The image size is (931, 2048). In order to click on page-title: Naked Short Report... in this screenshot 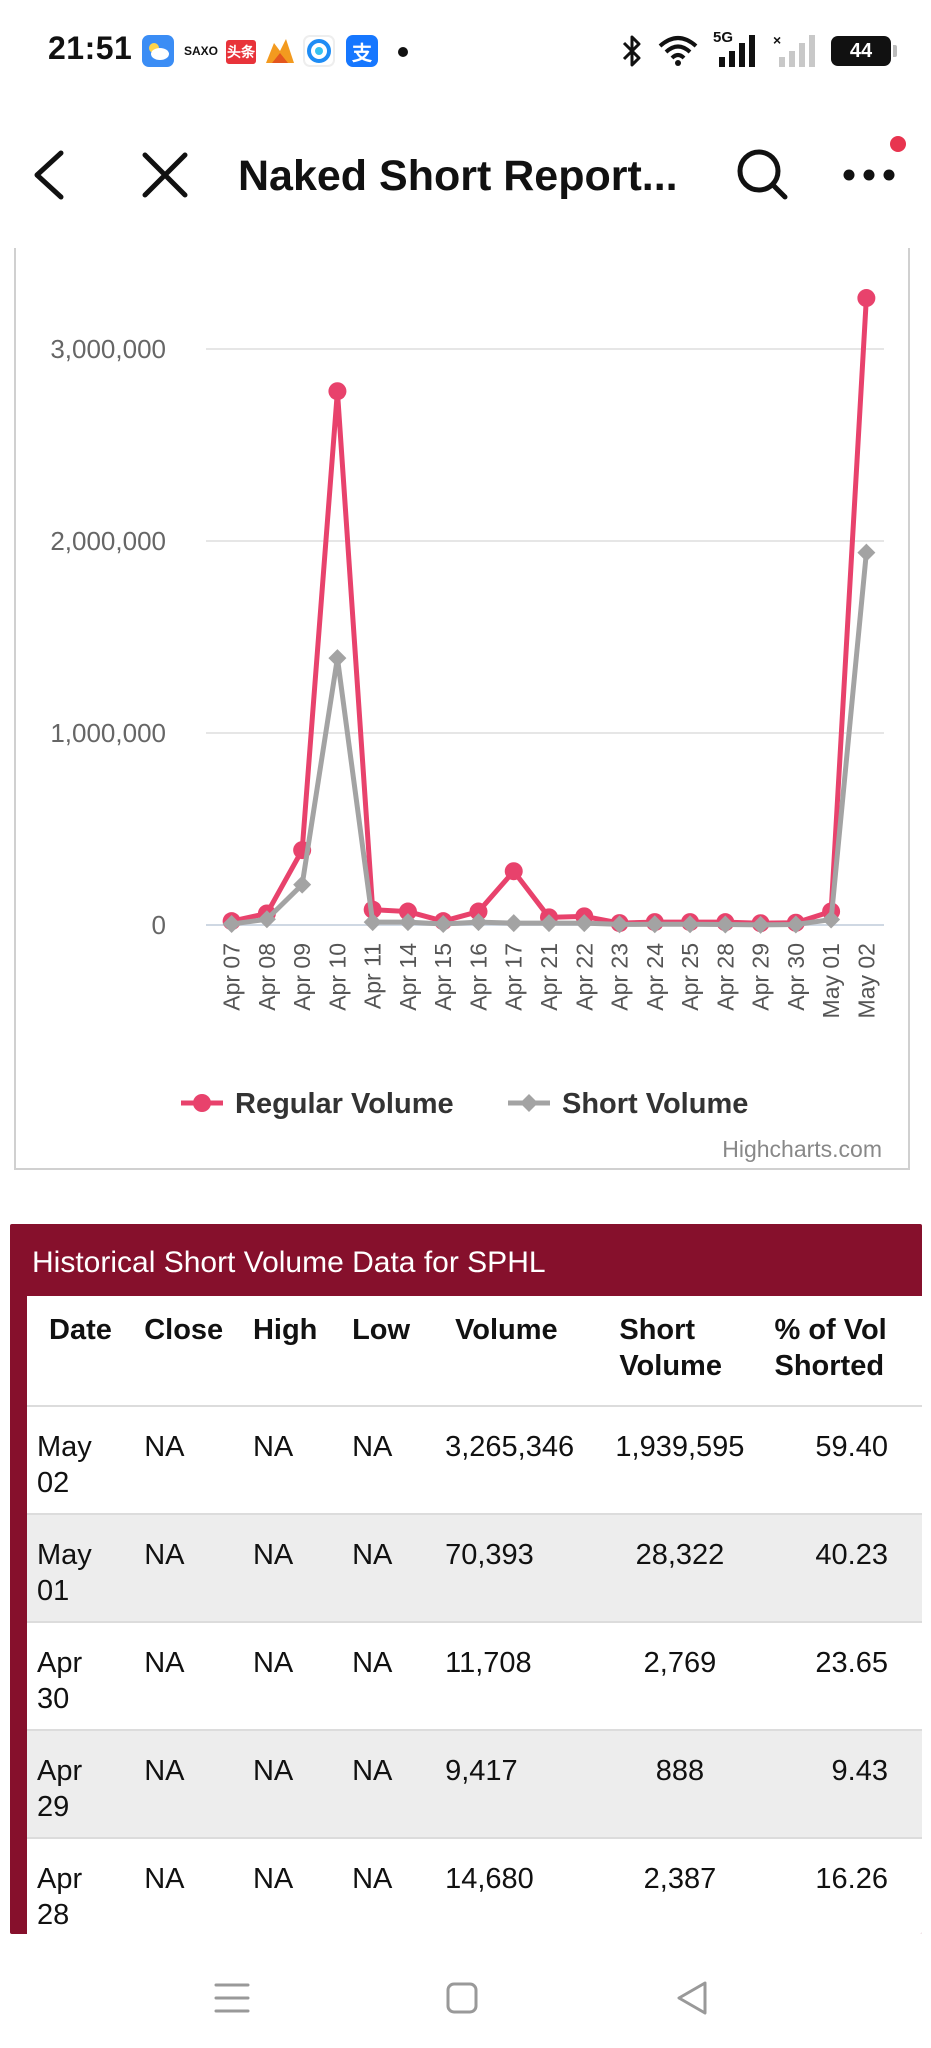, I will do `click(458, 176)`.